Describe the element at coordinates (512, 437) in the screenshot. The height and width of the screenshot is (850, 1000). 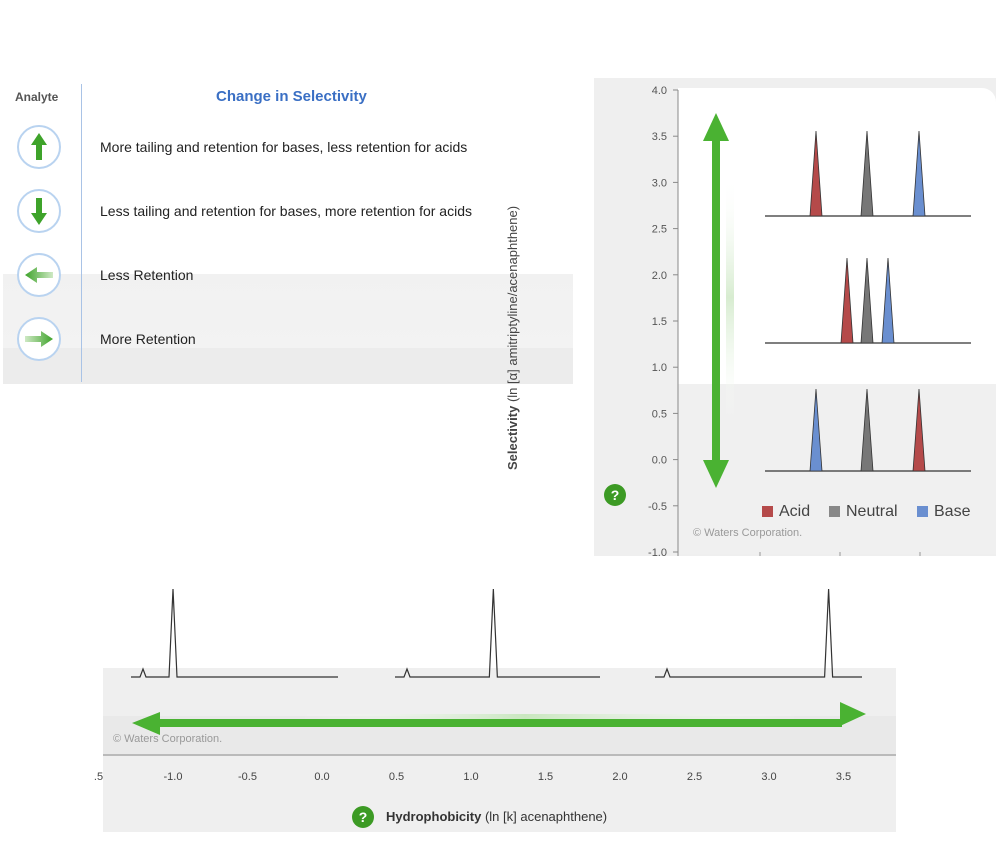
I see `y-axis-label-bold: Selectivity` at that location.